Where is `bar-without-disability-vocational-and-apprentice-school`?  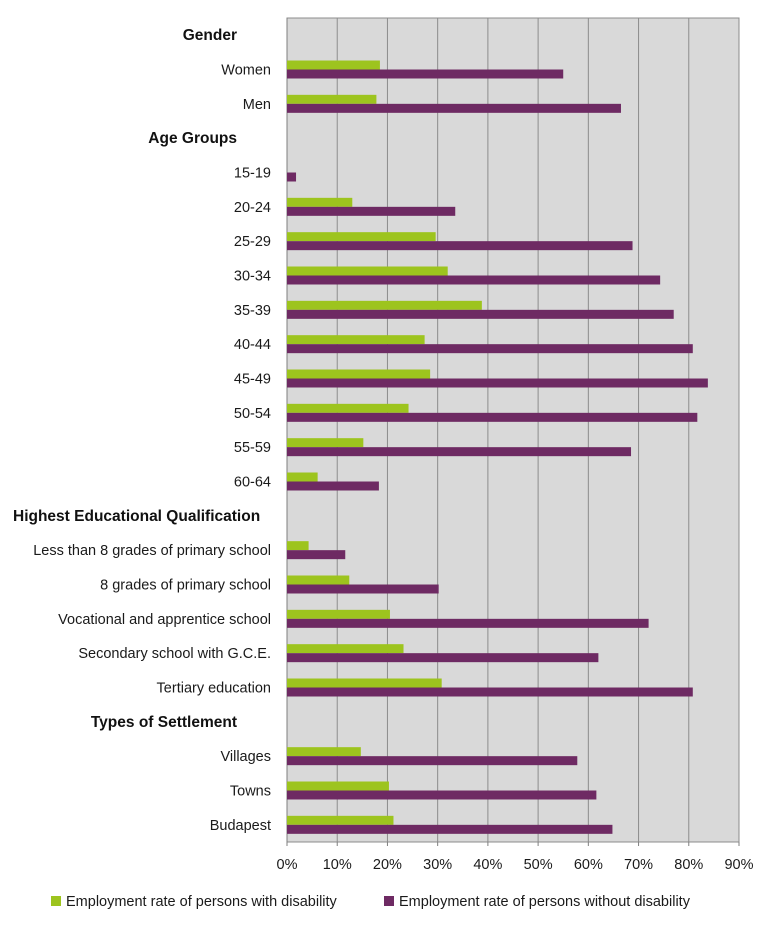 bar-without-disability-vocational-and-apprentice-school is located at coordinates (468, 623).